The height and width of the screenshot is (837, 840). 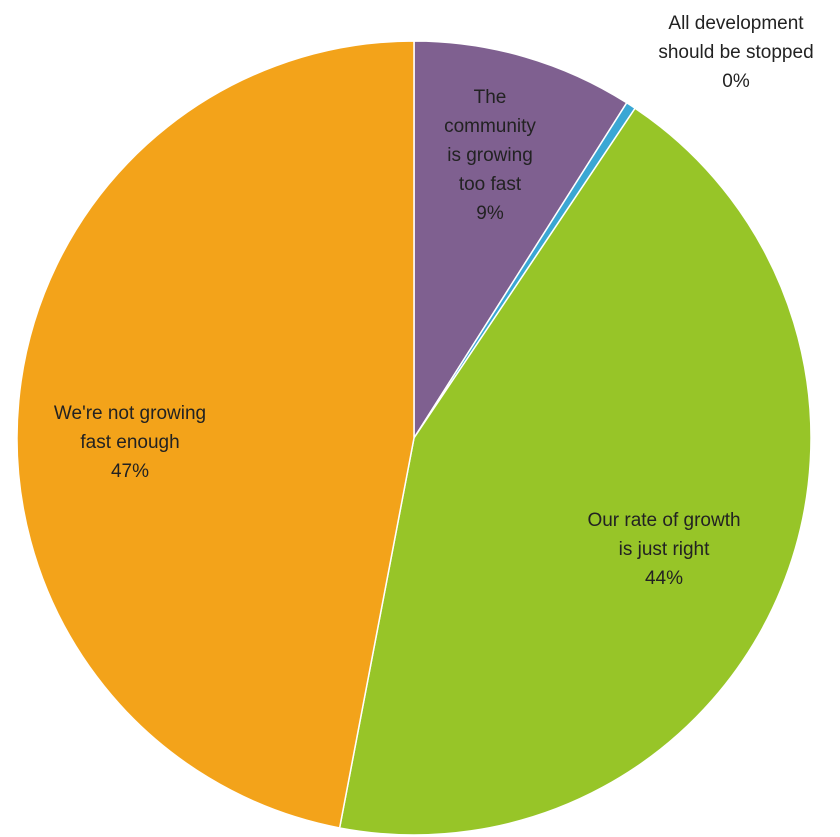 What do you see at coordinates (130, 471) in the screenshot?
I see `slice-percent-3: 47%` at bounding box center [130, 471].